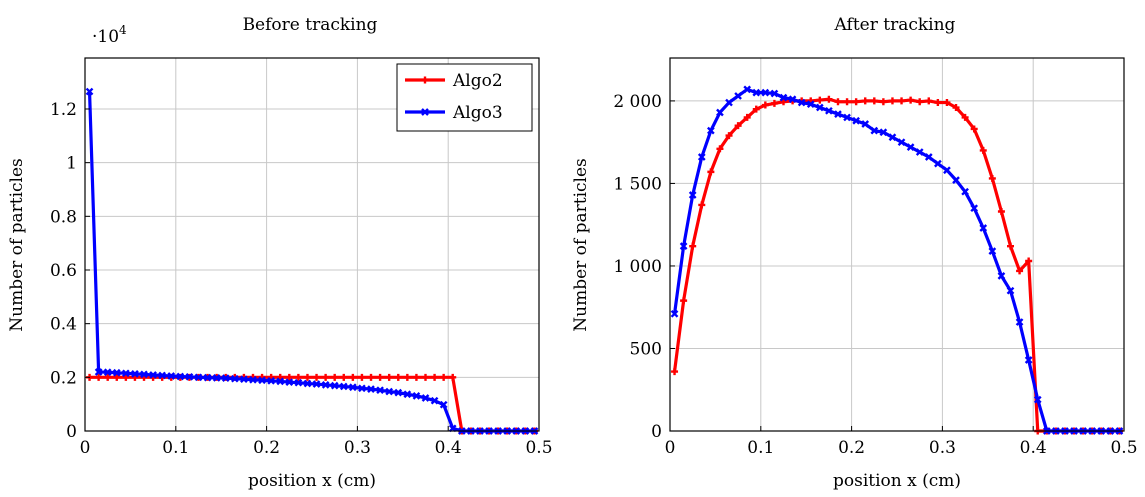 The height and width of the screenshot is (497, 1145). Describe the element at coordinates (448, 448) in the screenshot. I see `x-tick-label: 0.4` at that location.